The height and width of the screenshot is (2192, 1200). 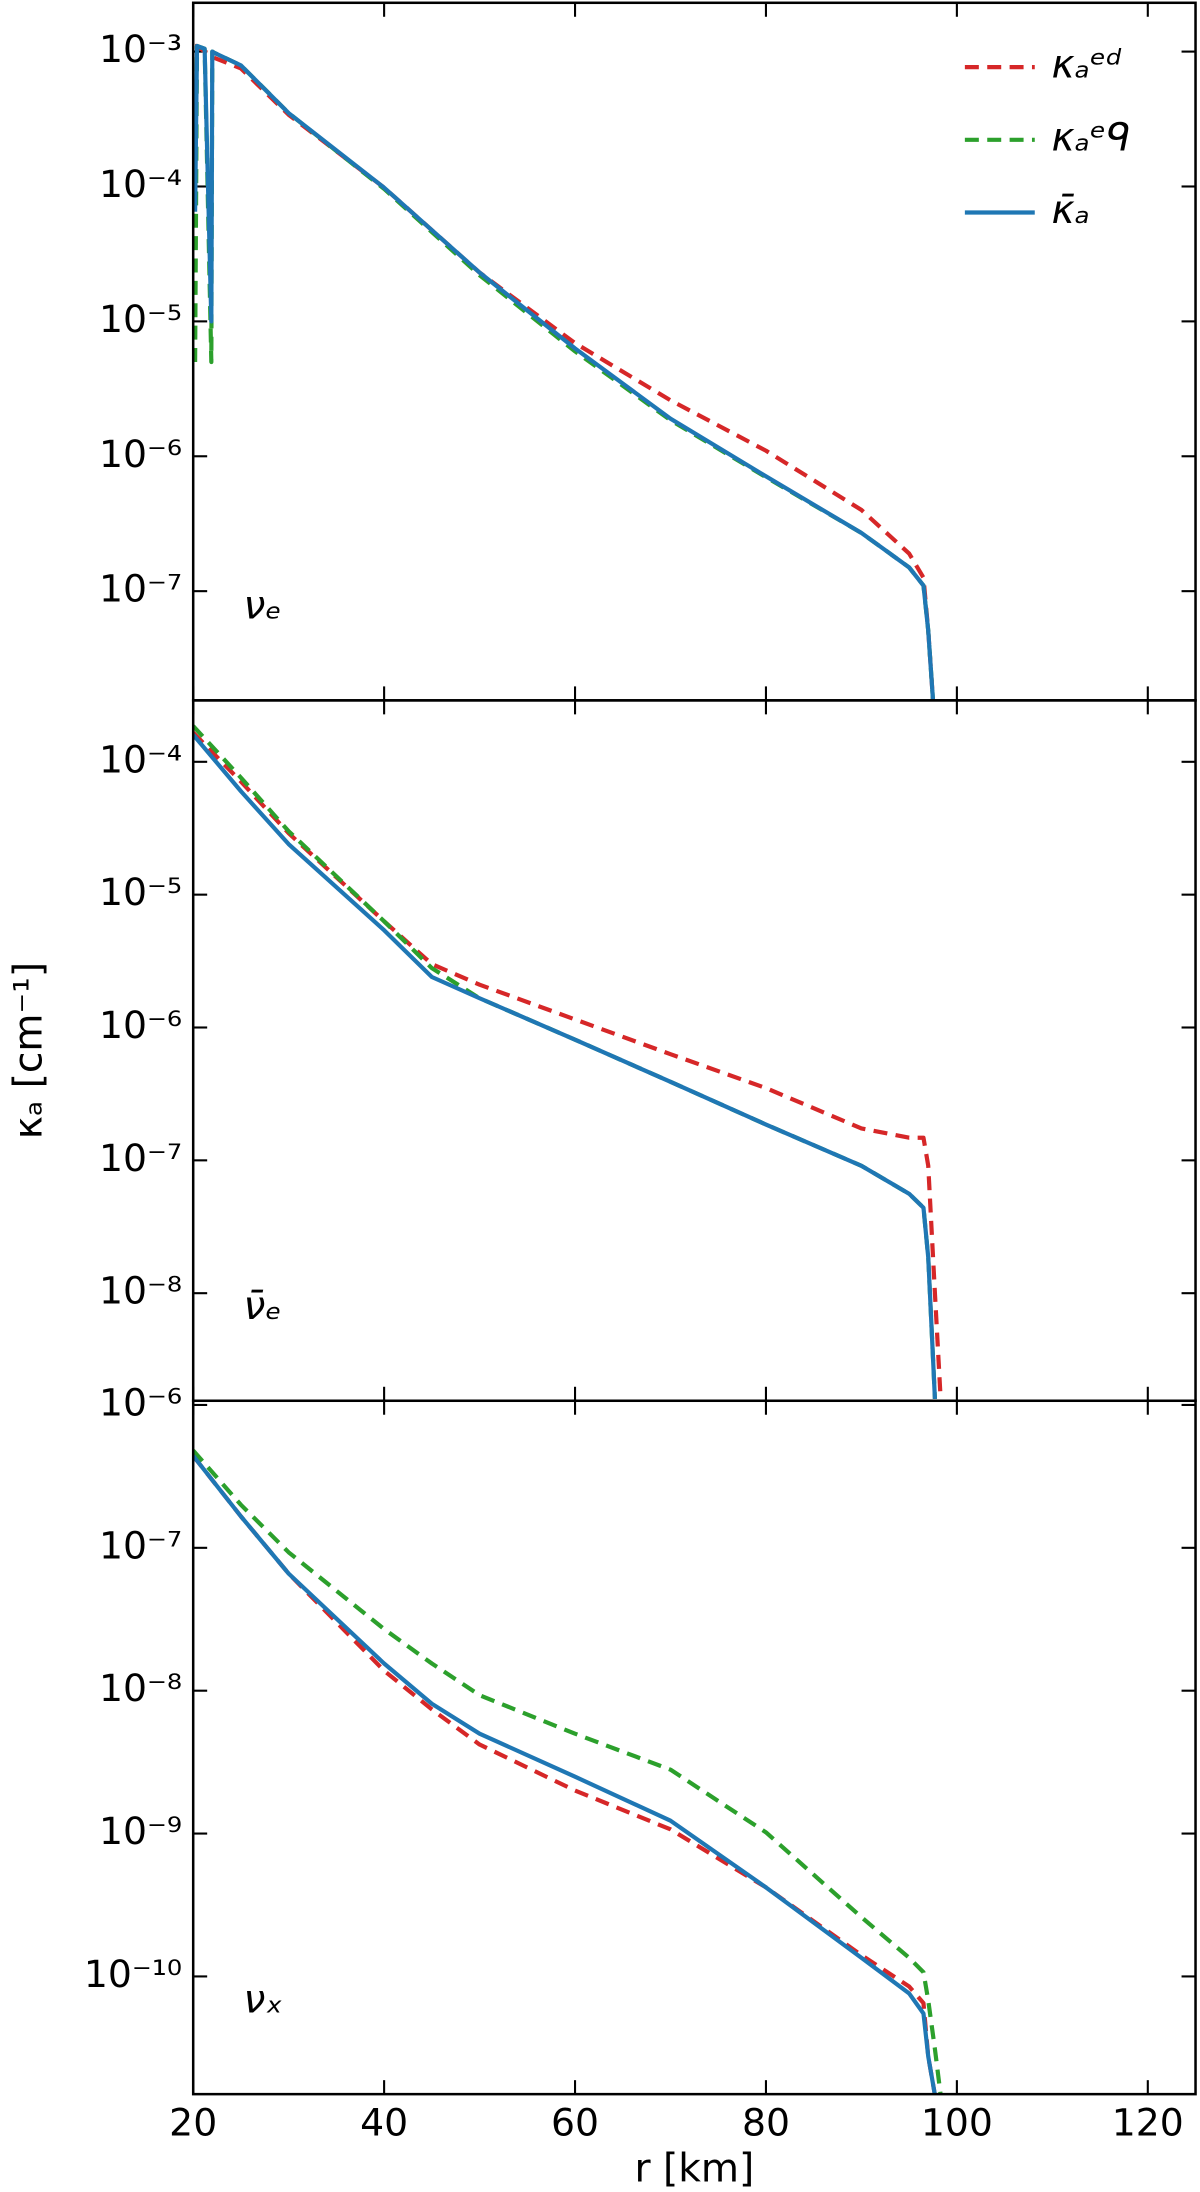 What do you see at coordinates (263, 606) in the screenshot?
I see `panel-label: νₑ` at bounding box center [263, 606].